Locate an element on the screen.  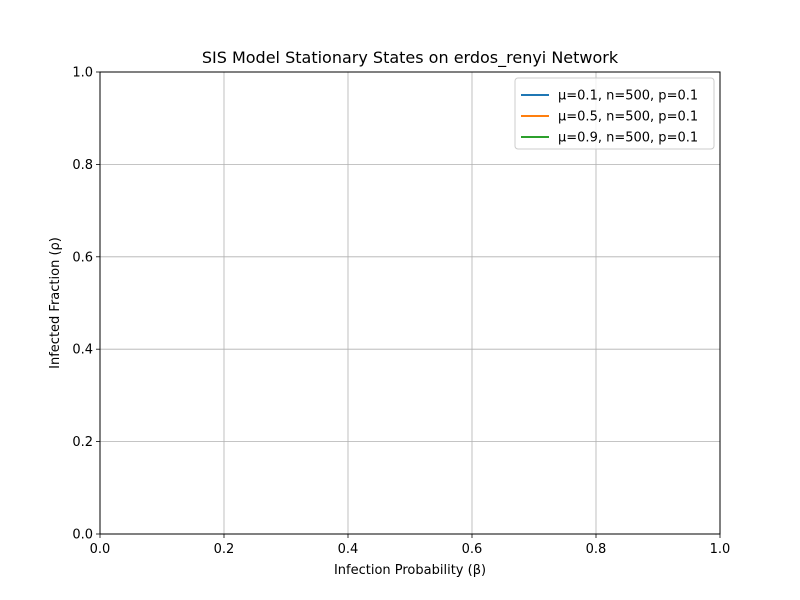
x-tick-label: 0.4 is located at coordinates (348, 549).